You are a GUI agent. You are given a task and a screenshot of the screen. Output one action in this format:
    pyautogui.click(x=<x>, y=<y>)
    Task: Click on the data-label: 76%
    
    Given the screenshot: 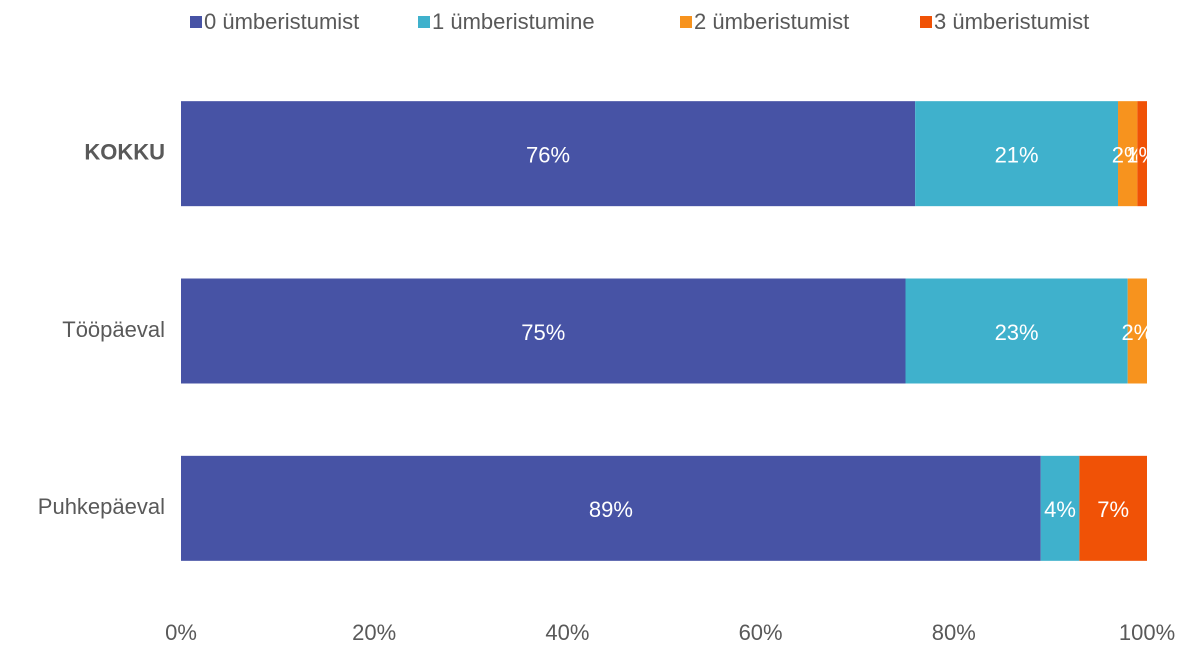 What is the action you would take?
    pyautogui.click(x=548, y=154)
    